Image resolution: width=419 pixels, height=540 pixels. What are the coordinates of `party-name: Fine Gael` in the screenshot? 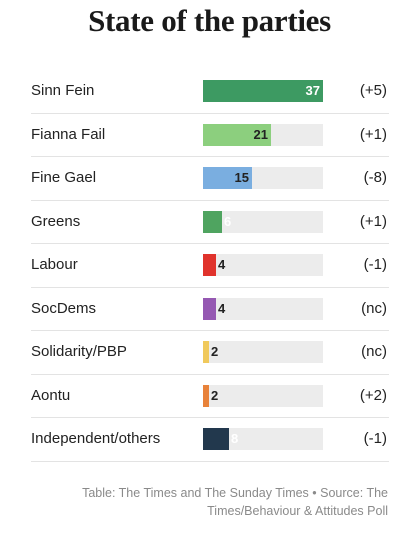 It's located at (64, 177).